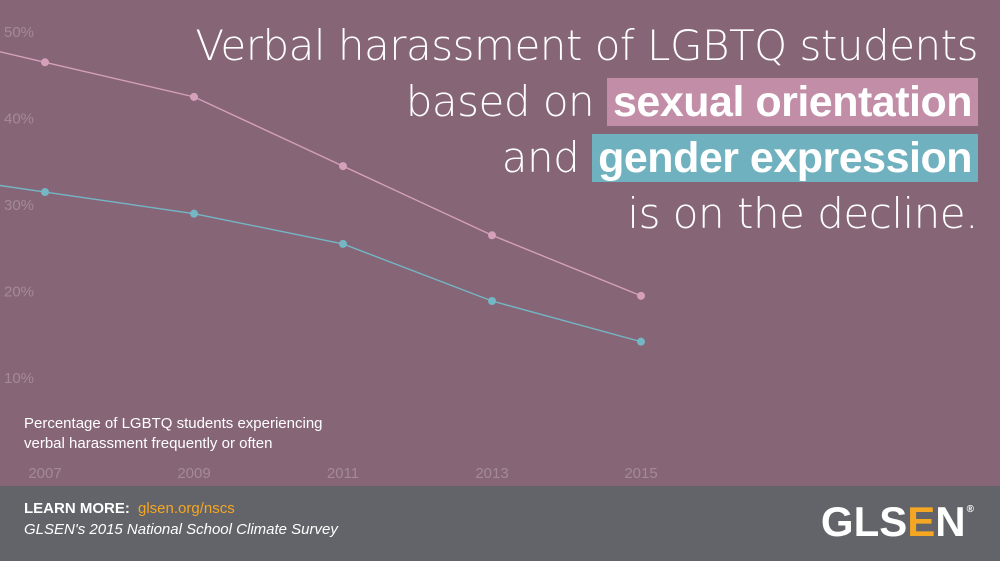 This screenshot has width=1000, height=561. Describe the element at coordinates (640, 473) in the screenshot. I see `x-tick-label: 2015` at that location.